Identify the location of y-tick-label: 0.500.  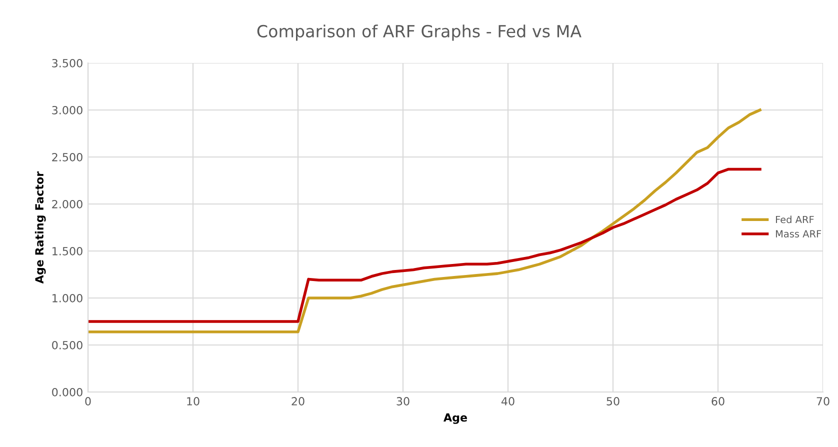
(67, 345).